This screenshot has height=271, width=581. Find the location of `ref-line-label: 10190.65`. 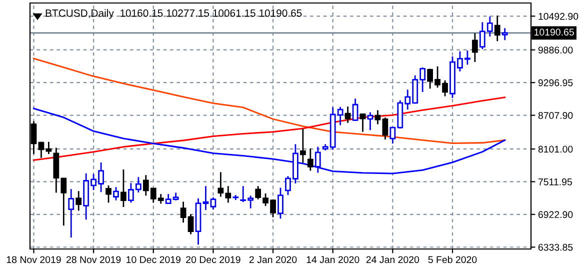

ref-line-label: 10190.65 is located at coordinates (554, 32).